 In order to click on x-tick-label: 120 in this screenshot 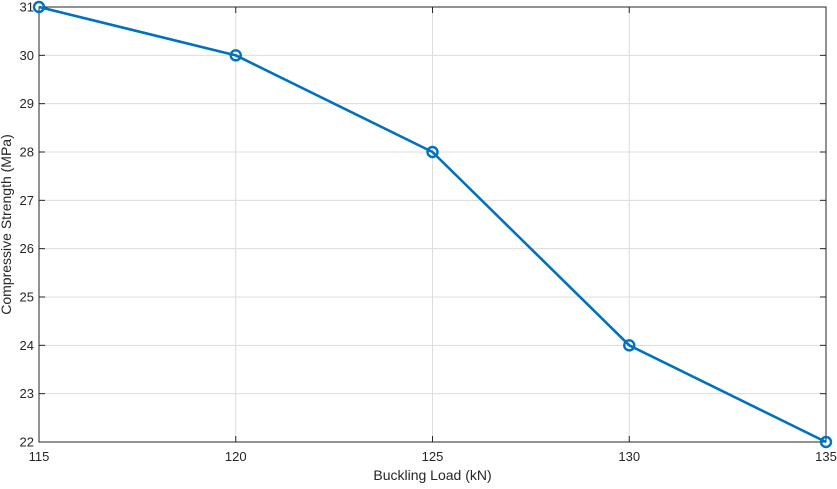, I will do `click(236, 456)`.